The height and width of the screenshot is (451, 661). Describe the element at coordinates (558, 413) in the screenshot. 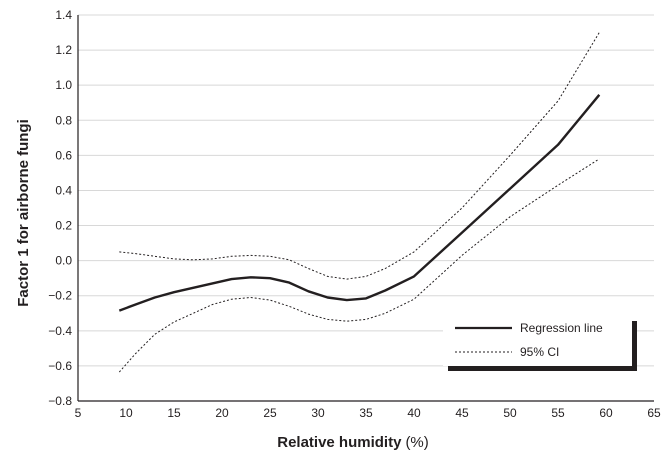

I see `x-tick-label: 55` at that location.